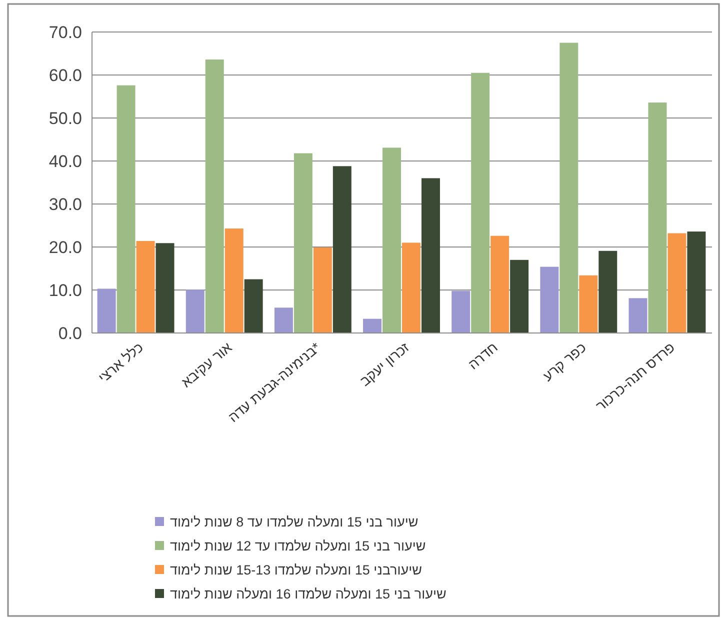 This screenshot has width=725, height=618. What do you see at coordinates (65, 247) in the screenshot?
I see `y-tick-label: 20.0` at bounding box center [65, 247].